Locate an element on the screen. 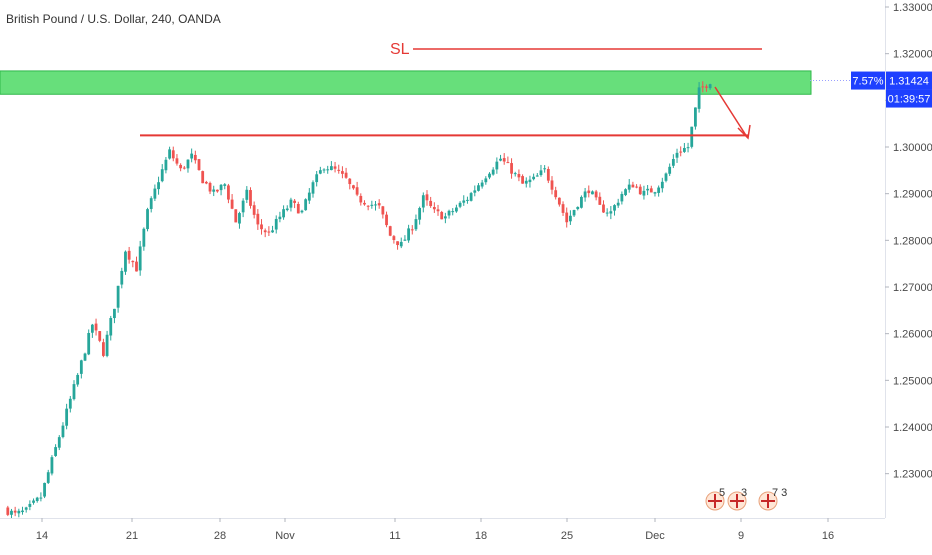  time-axis: 14 21 28 Nov 11 18 25 Dec 9 16 is located at coordinates (435, 530).